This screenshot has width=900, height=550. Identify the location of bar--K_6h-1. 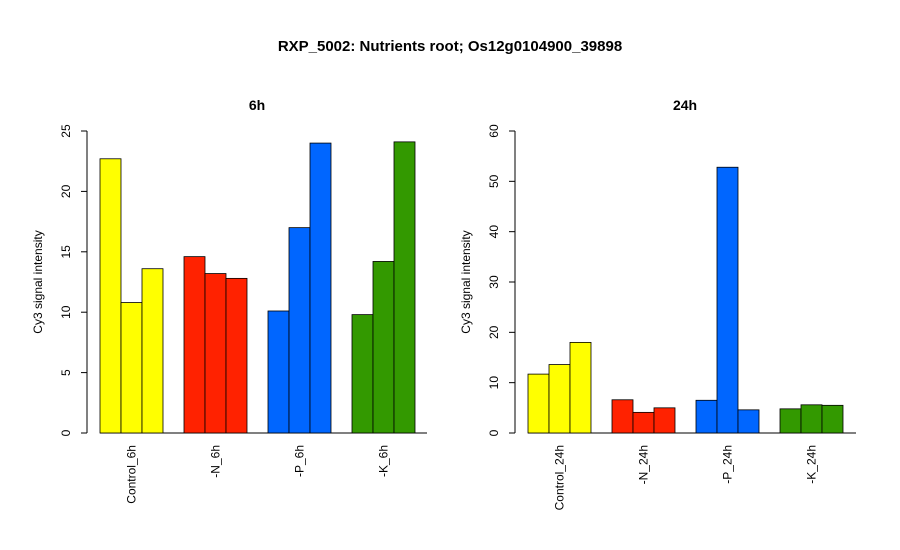
(362, 374).